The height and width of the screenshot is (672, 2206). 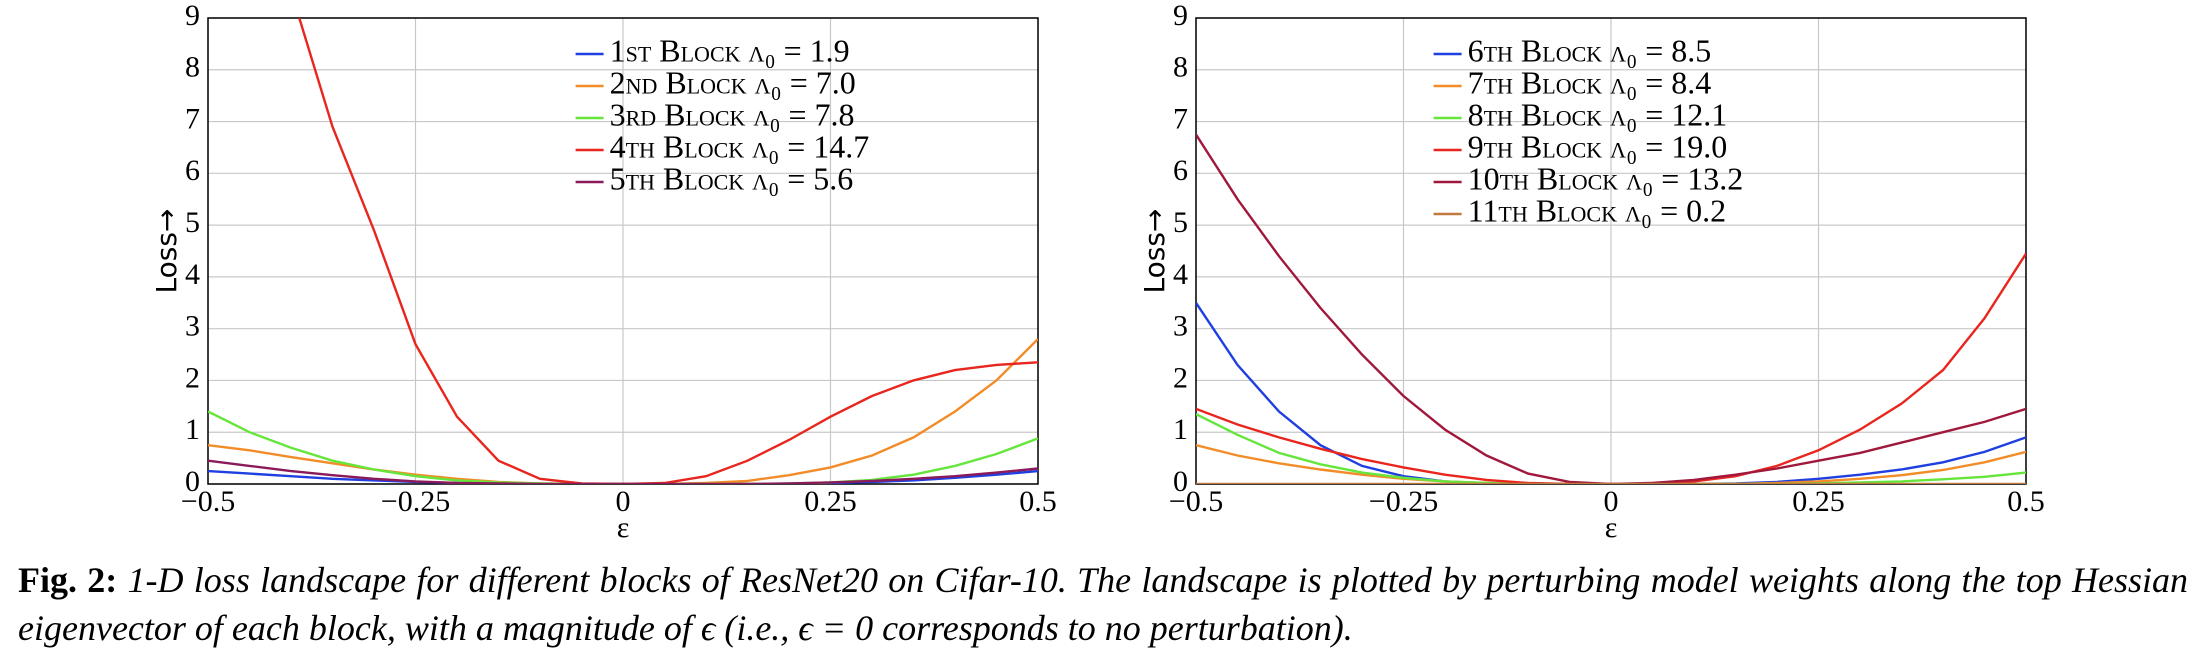 I want to click on legend-label: 2nd Block λ₀ = 7.0, so click(x=733, y=82).